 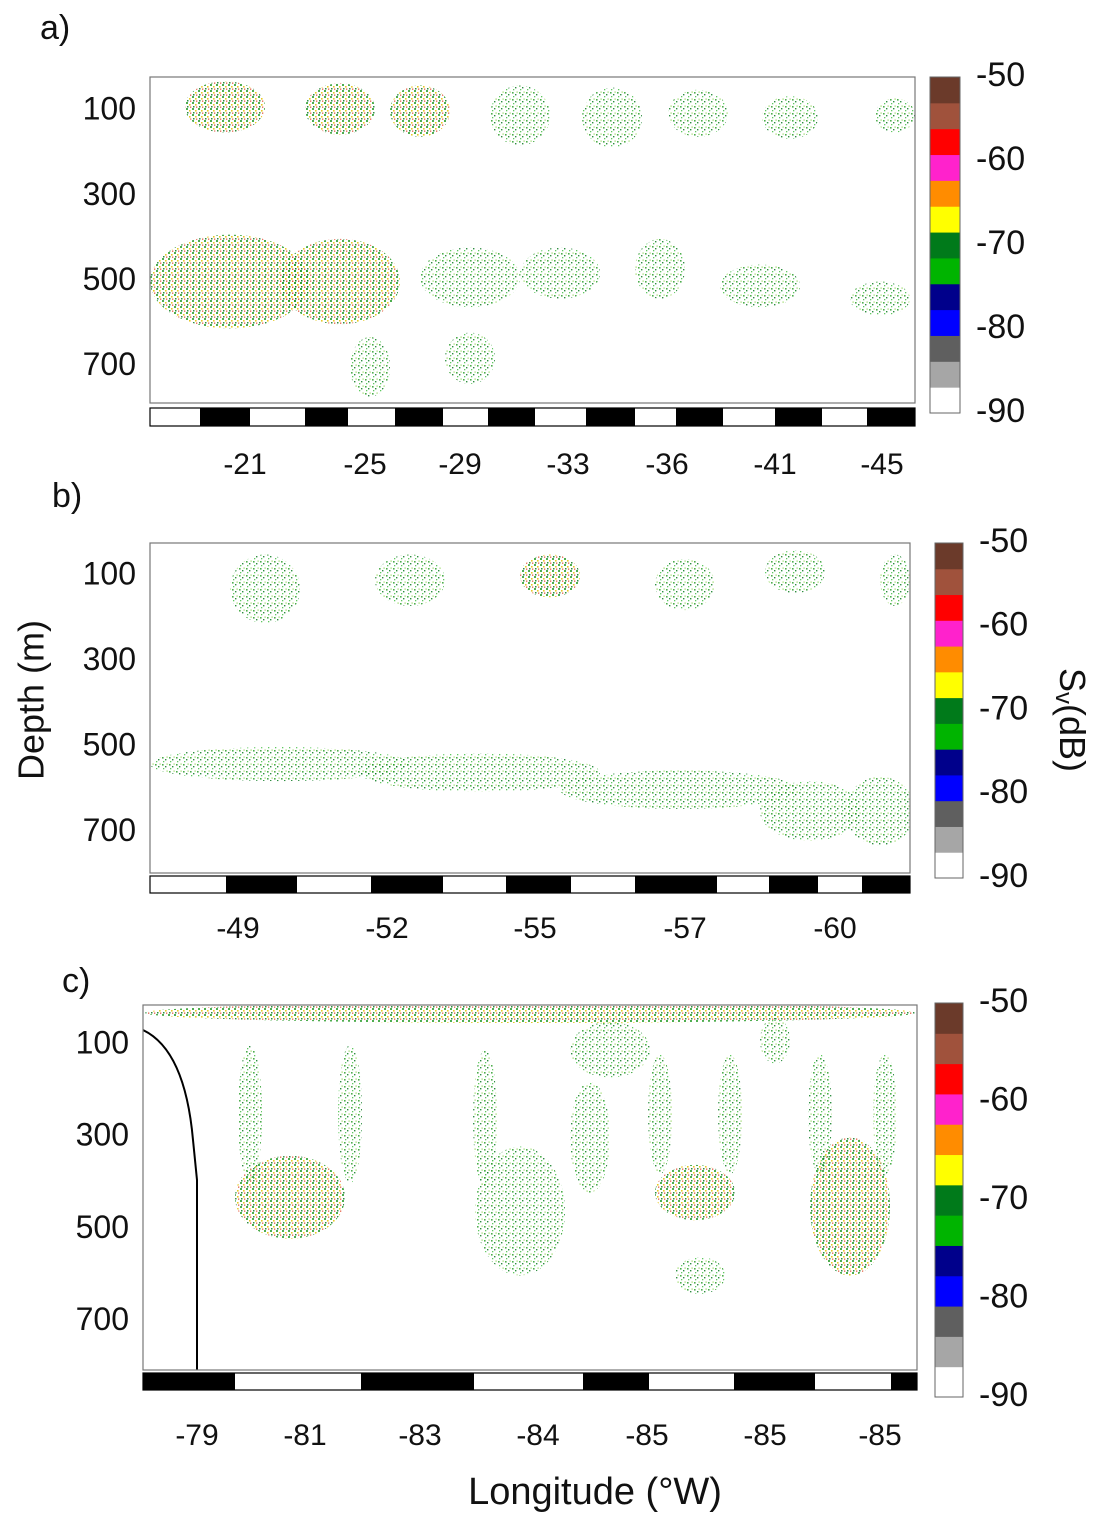 I want to click on profile-line, so click(x=170, y=1199).